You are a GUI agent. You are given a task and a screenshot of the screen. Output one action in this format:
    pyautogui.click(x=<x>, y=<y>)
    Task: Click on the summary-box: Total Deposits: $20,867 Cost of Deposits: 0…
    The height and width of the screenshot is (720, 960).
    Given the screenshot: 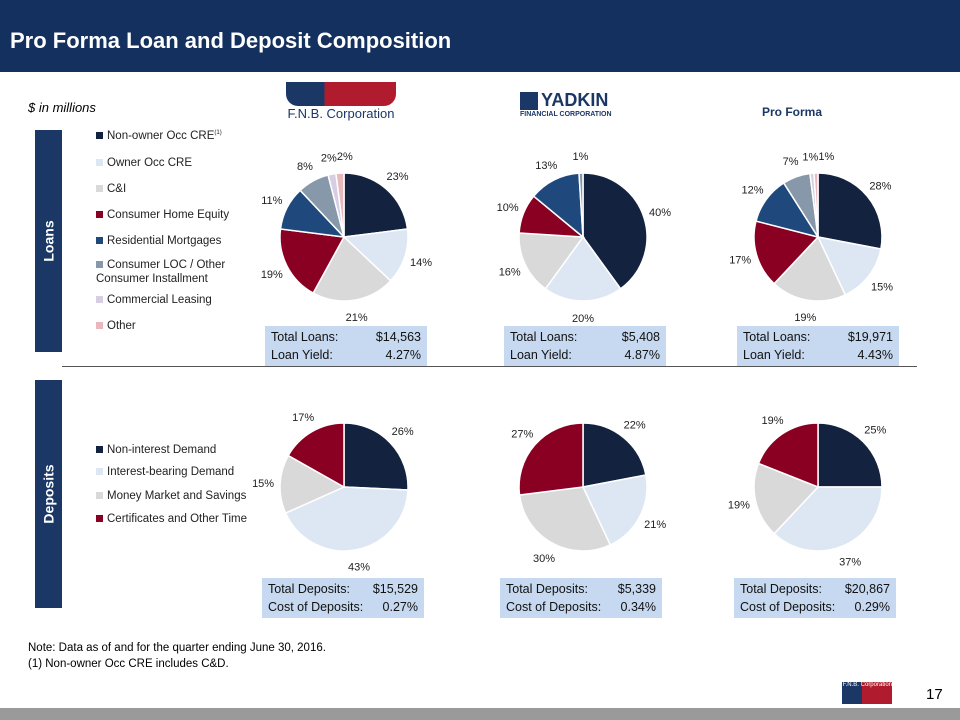 What is the action you would take?
    pyautogui.click(x=815, y=598)
    